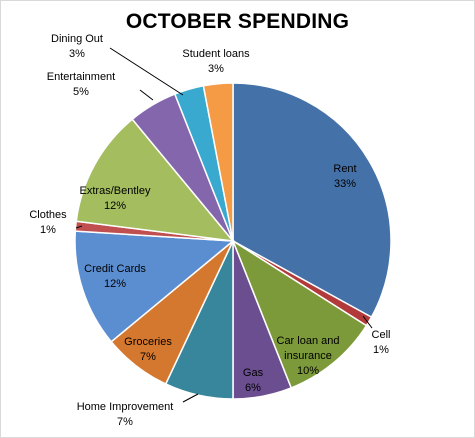  Describe the element at coordinates (125, 414) in the screenshot. I see `slice-label-home-improvement: Home Improvement 7%` at that location.